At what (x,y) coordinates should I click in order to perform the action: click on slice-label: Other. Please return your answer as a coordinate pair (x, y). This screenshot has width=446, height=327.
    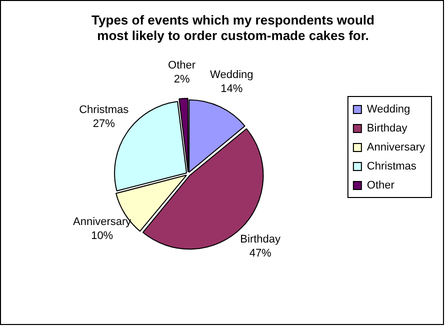
    Looking at the image, I should click on (182, 65).